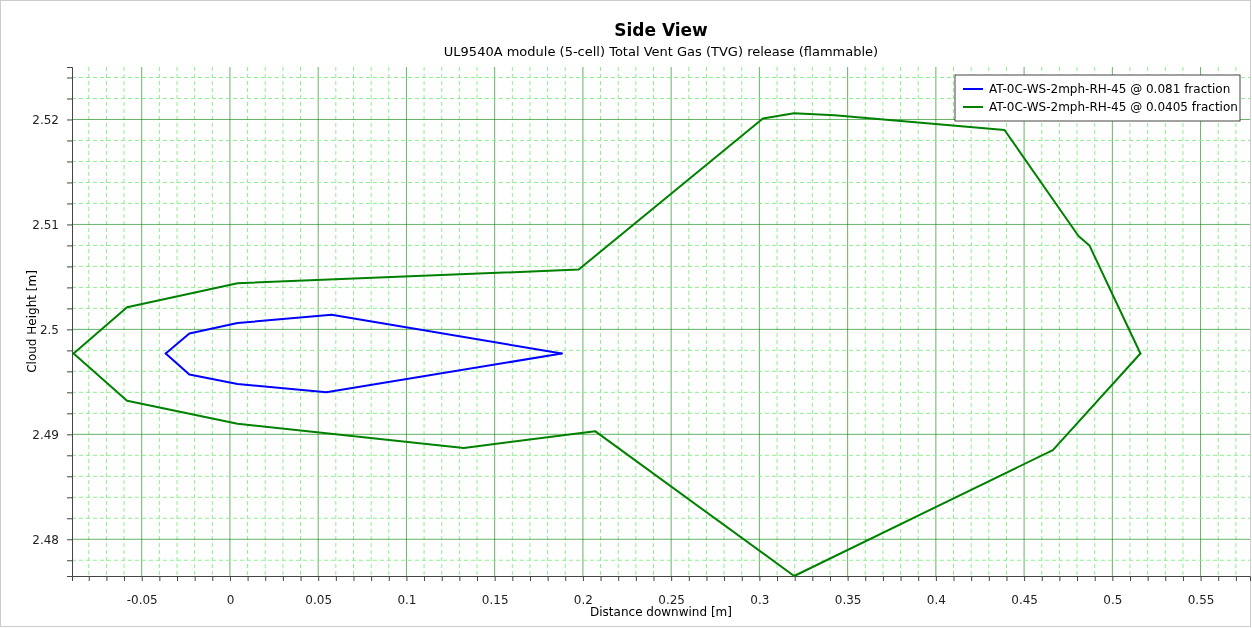  Describe the element at coordinates (661, 612) in the screenshot. I see `x-axis-title: Distance downwind [m]` at that location.